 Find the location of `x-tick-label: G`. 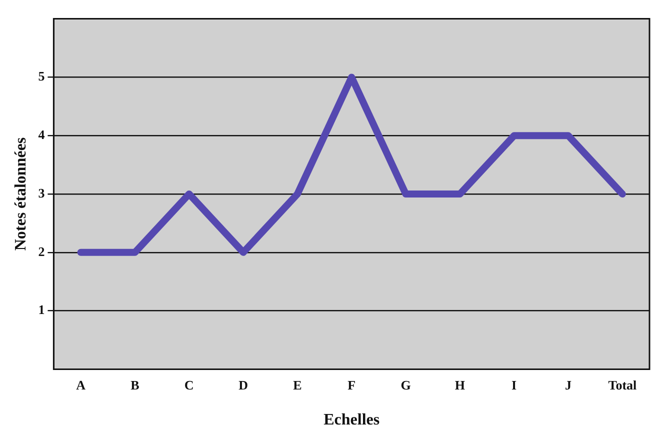

x-tick-label: G is located at coordinates (405, 384).